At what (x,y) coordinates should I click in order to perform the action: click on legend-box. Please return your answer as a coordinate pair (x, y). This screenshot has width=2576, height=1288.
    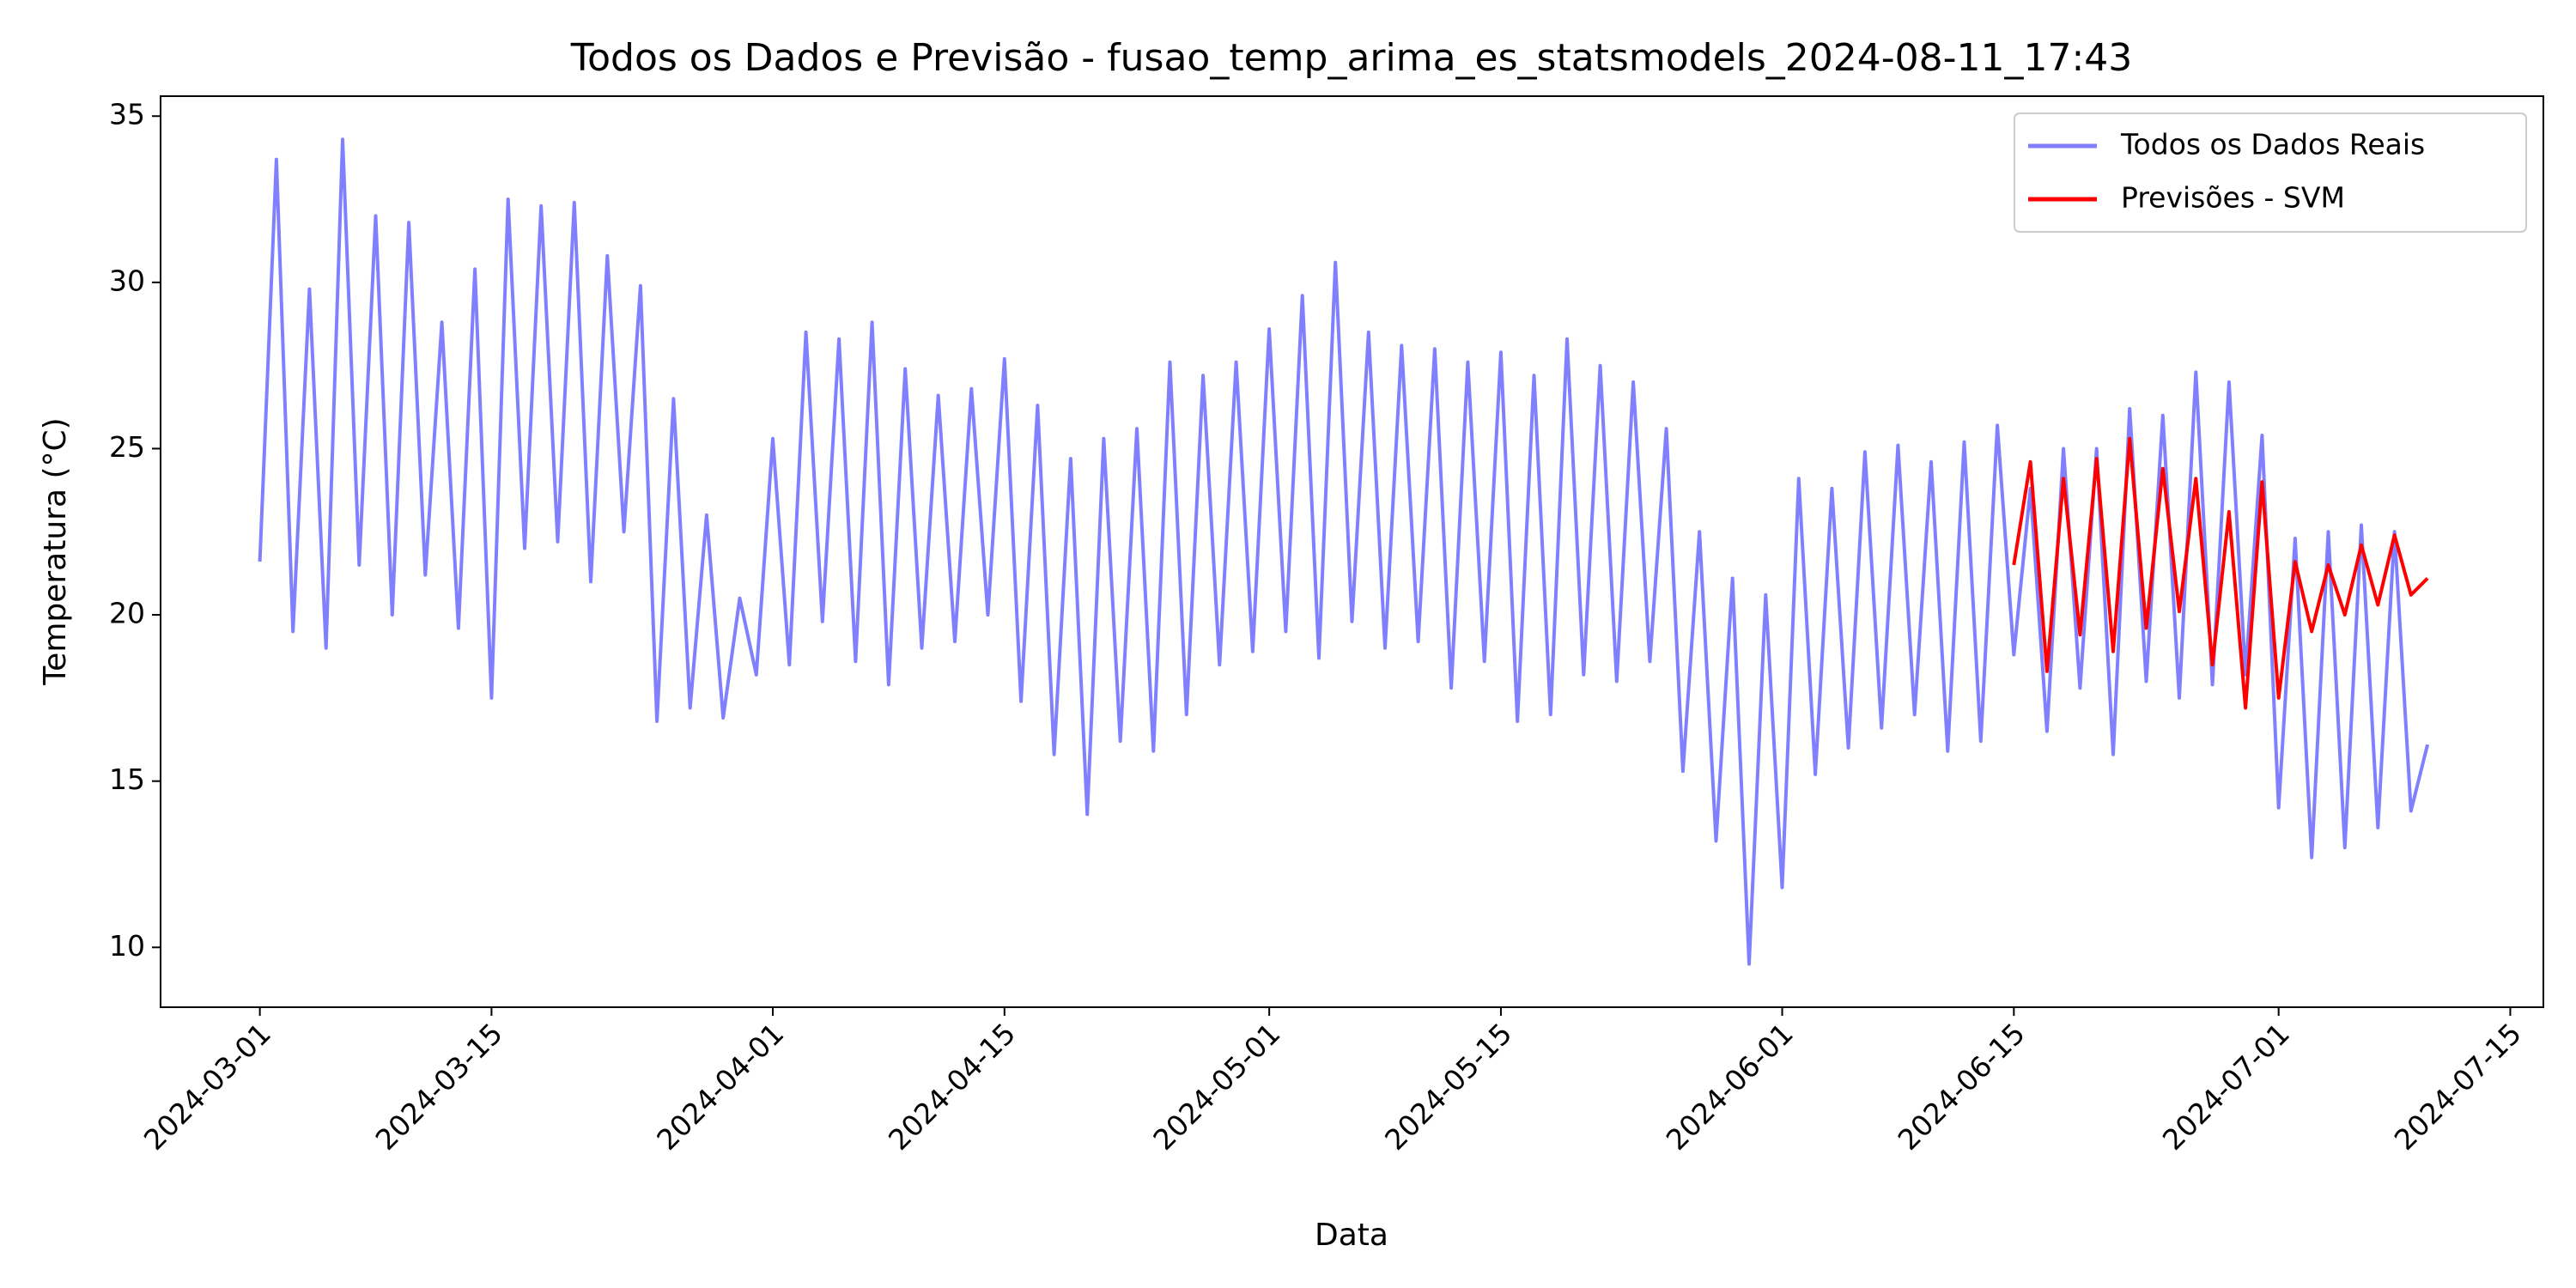
    Looking at the image, I should click on (2270, 172).